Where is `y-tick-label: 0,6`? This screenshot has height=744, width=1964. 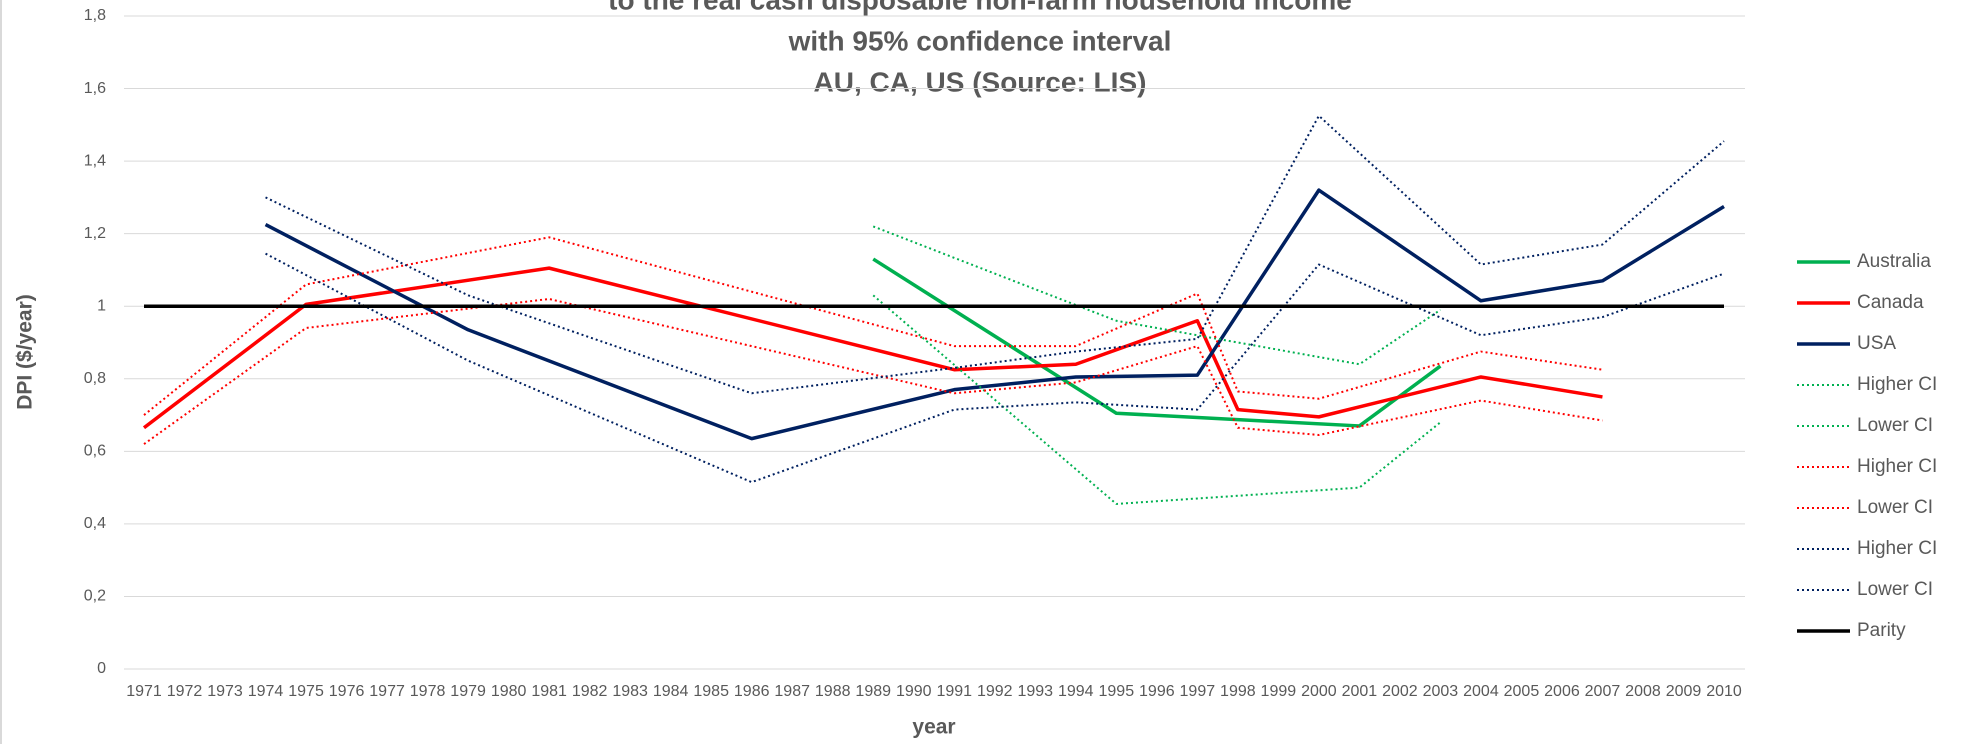
y-tick-label: 0,6 is located at coordinates (95, 451).